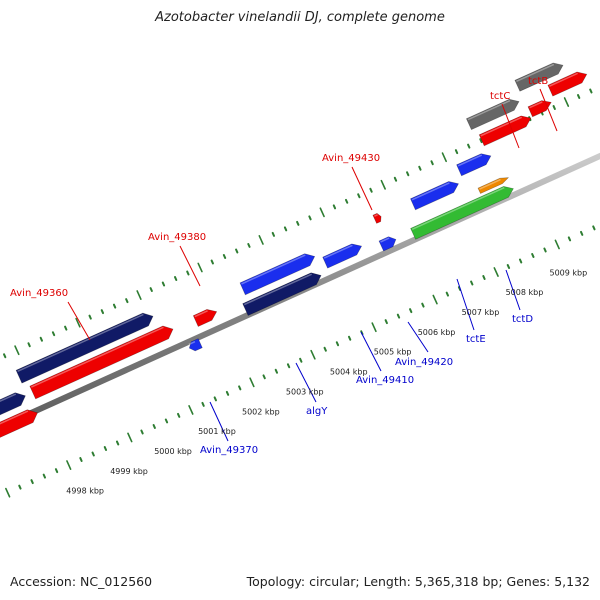  Describe the element at coordinates (493, 114) in the screenshot. I see `gene-bar-gray-tctC` at that location.